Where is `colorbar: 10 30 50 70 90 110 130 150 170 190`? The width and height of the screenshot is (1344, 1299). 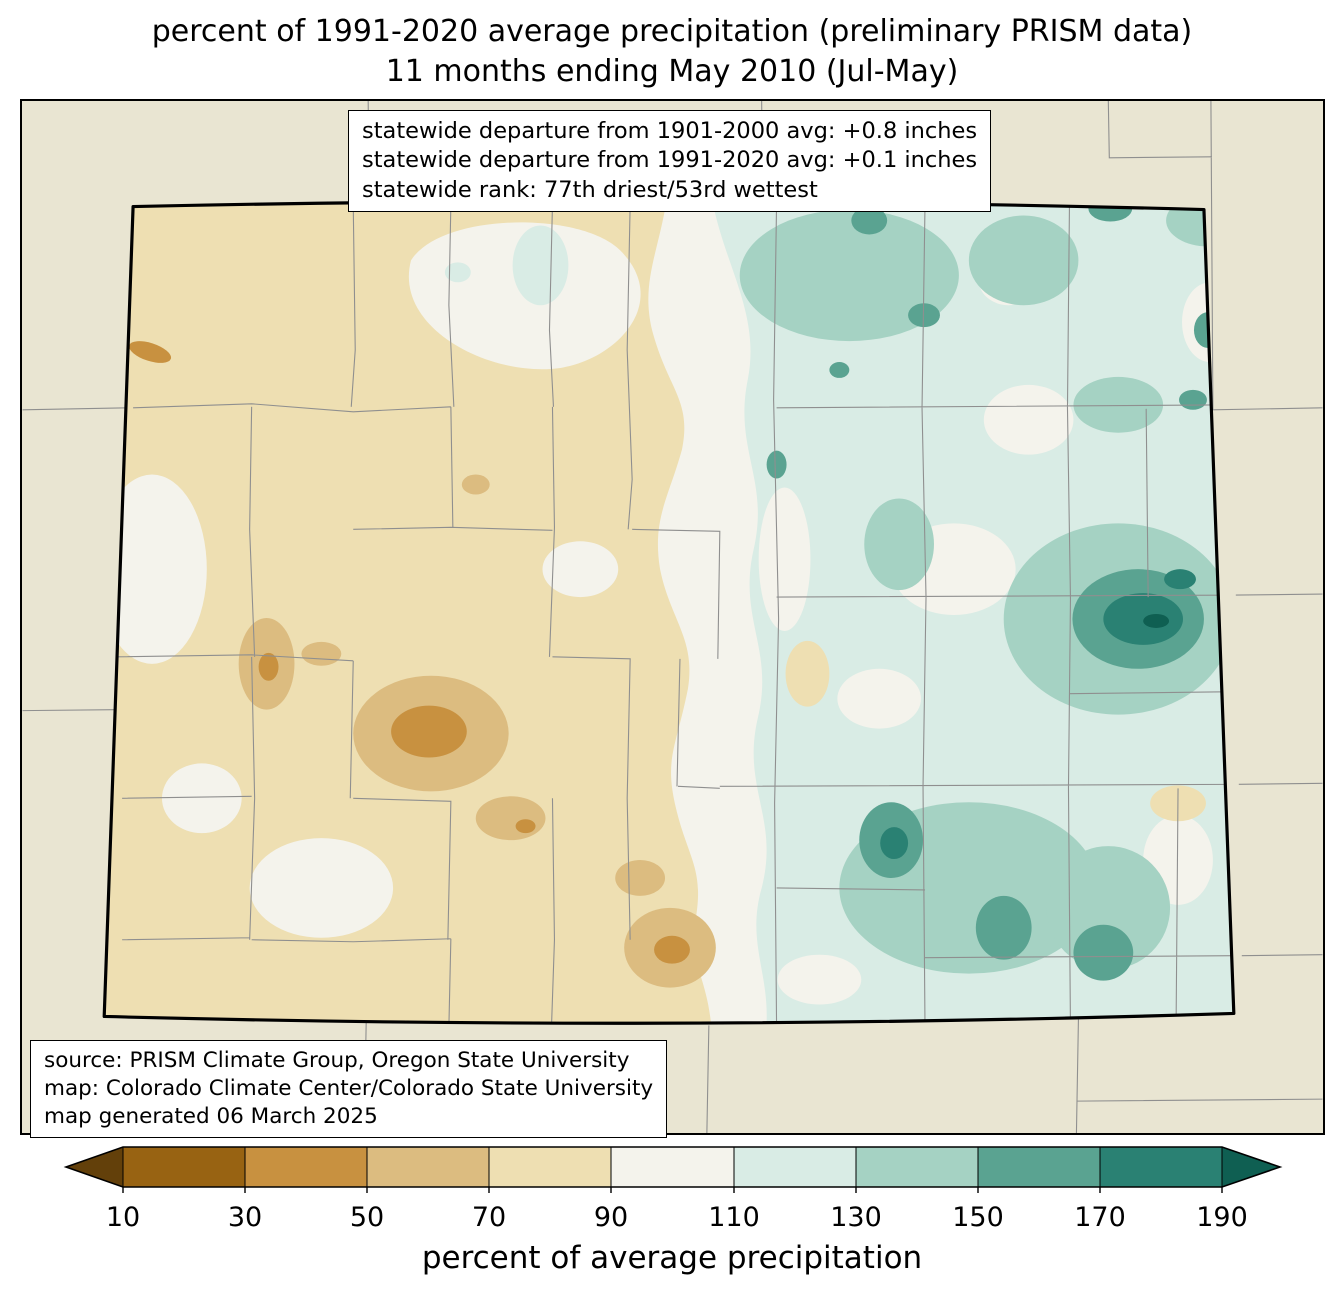
colorbar: 10 30 50 70 90 110 130 150 170 190 is located at coordinates (672, 1190).